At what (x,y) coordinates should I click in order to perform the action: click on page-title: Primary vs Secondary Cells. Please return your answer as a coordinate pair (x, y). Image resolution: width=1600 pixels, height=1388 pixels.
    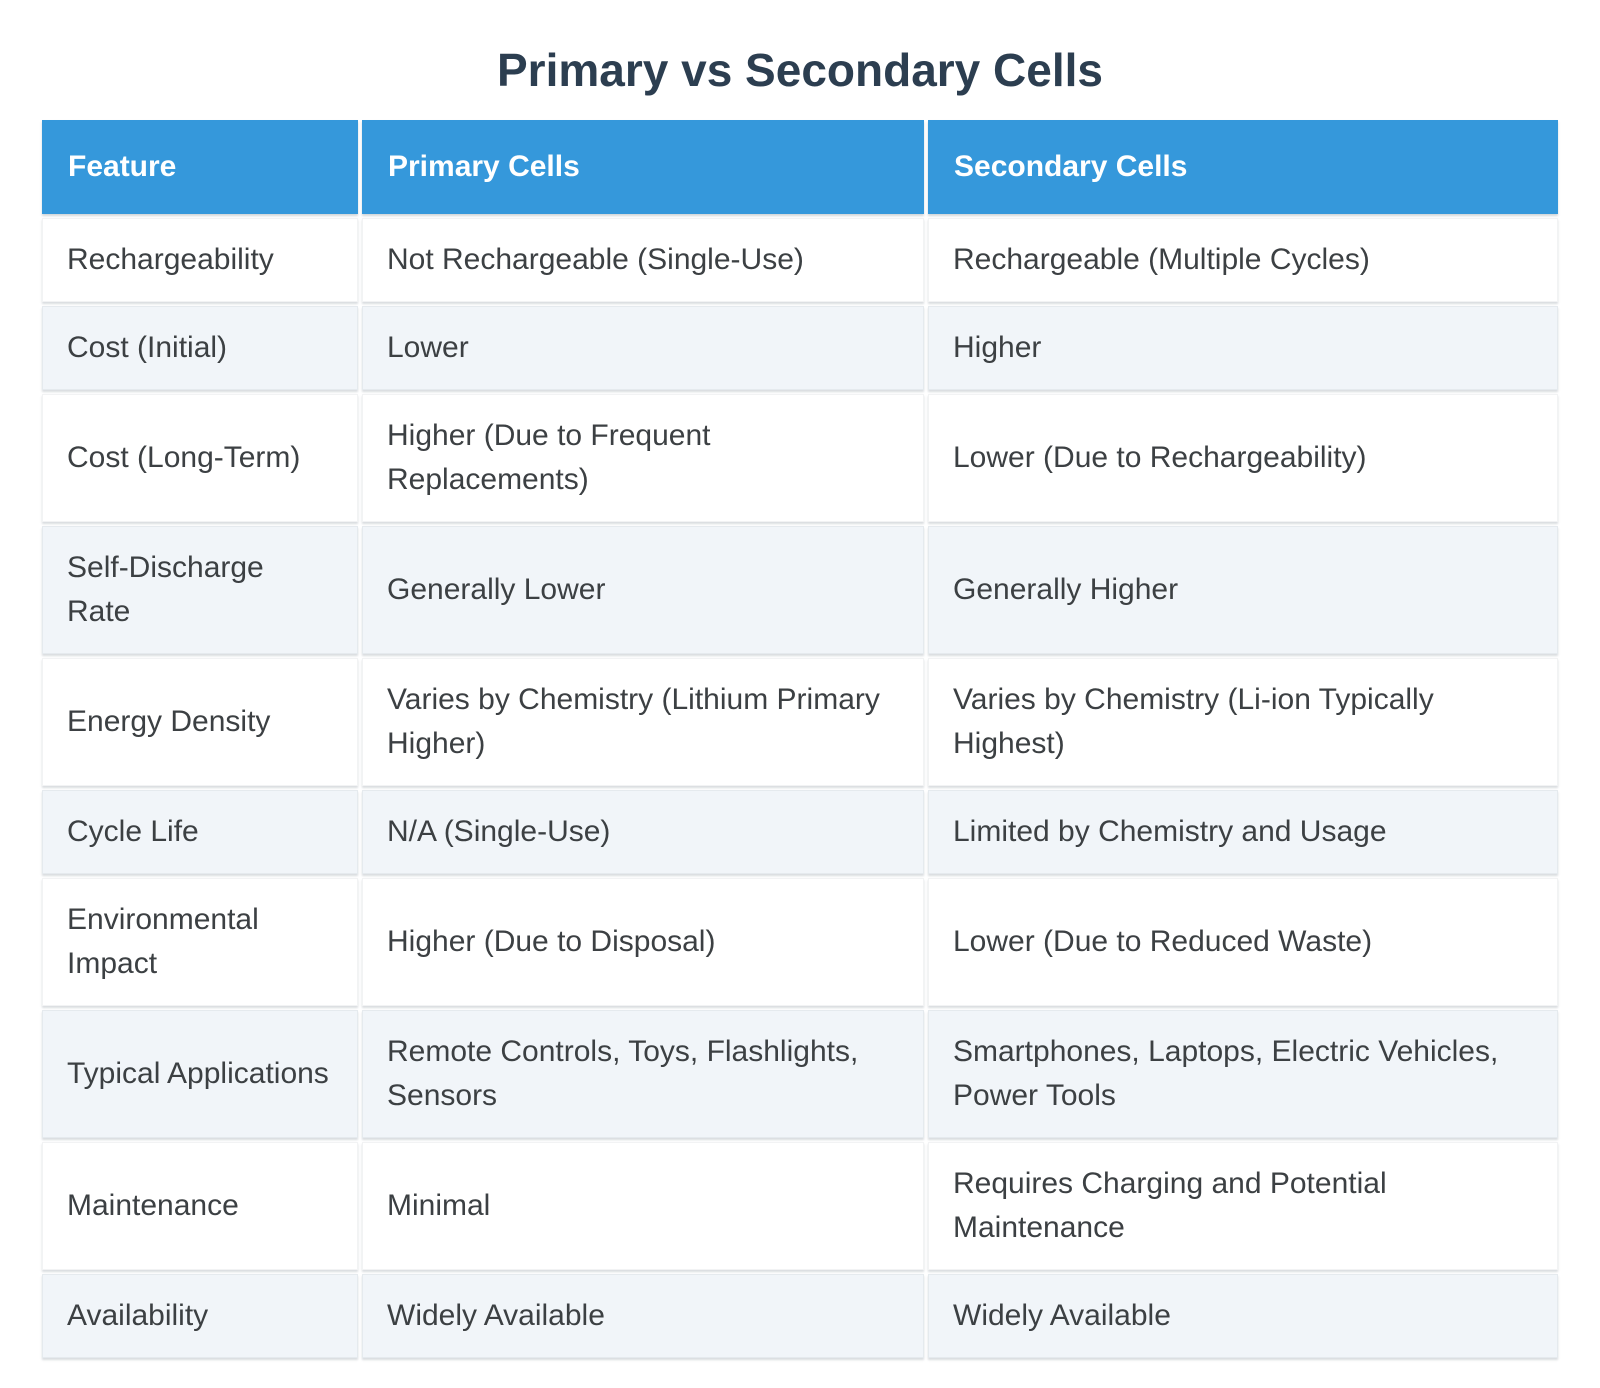
    Looking at the image, I should click on (800, 70).